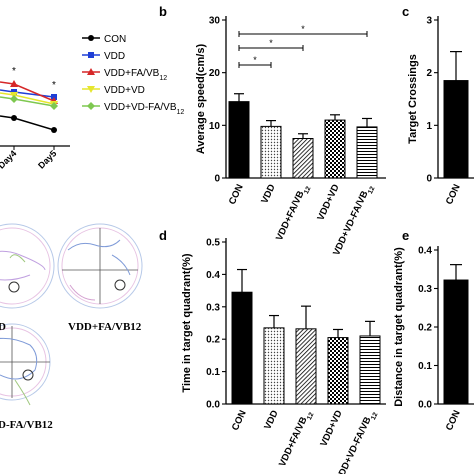 Image resolution: width=474 pixels, height=474 pixels. I want to click on x-tick-label: Day4, so click(9, 159).